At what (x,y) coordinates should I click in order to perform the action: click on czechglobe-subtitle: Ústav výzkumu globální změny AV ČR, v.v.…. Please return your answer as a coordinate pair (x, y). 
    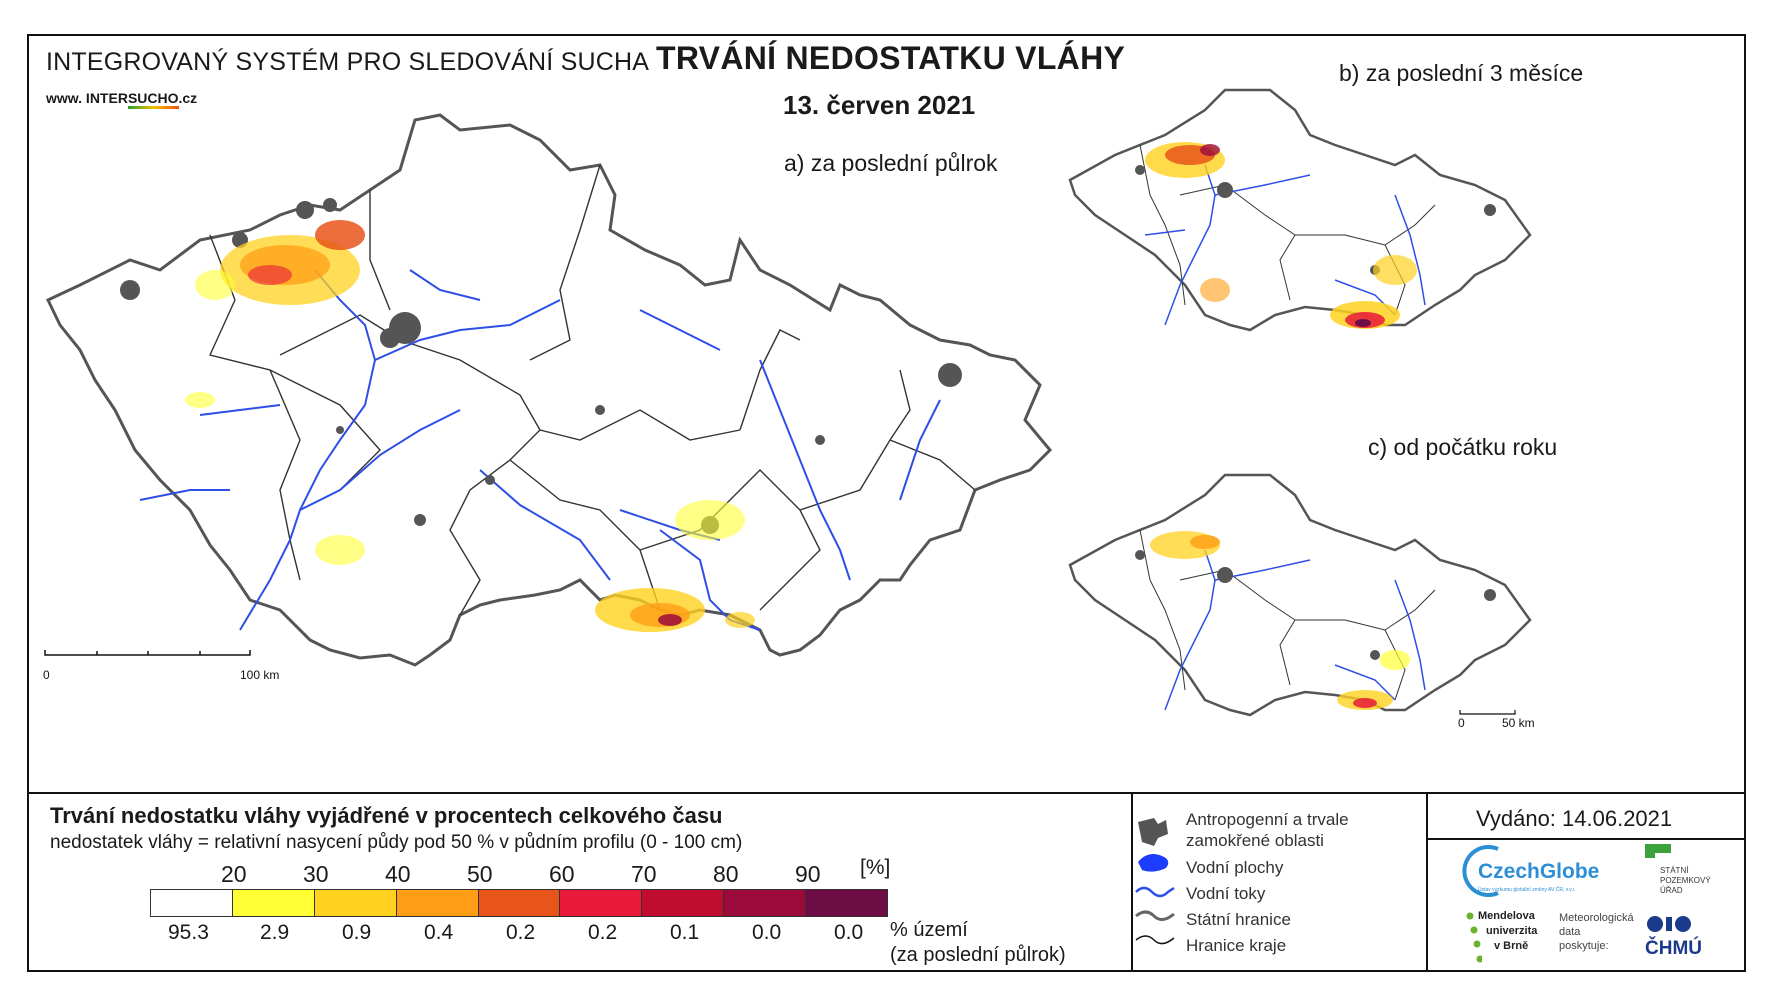
    Looking at the image, I should click on (1527, 890).